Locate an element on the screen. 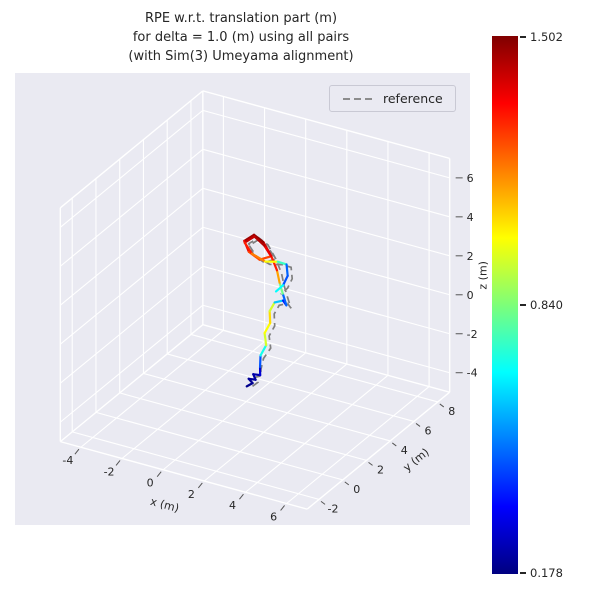  svg-text: z (m) is located at coordinates (483, 275).